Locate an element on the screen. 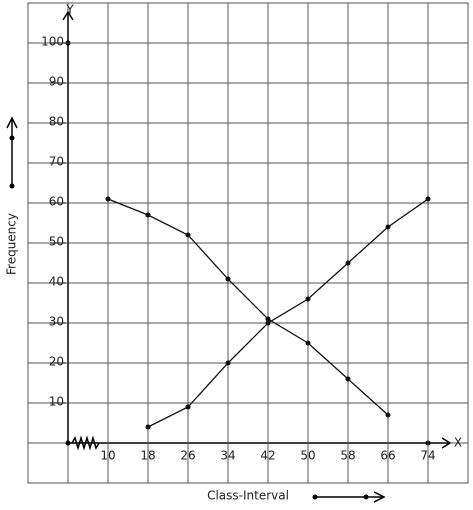  x-tick-label: 18 is located at coordinates (147, 456).